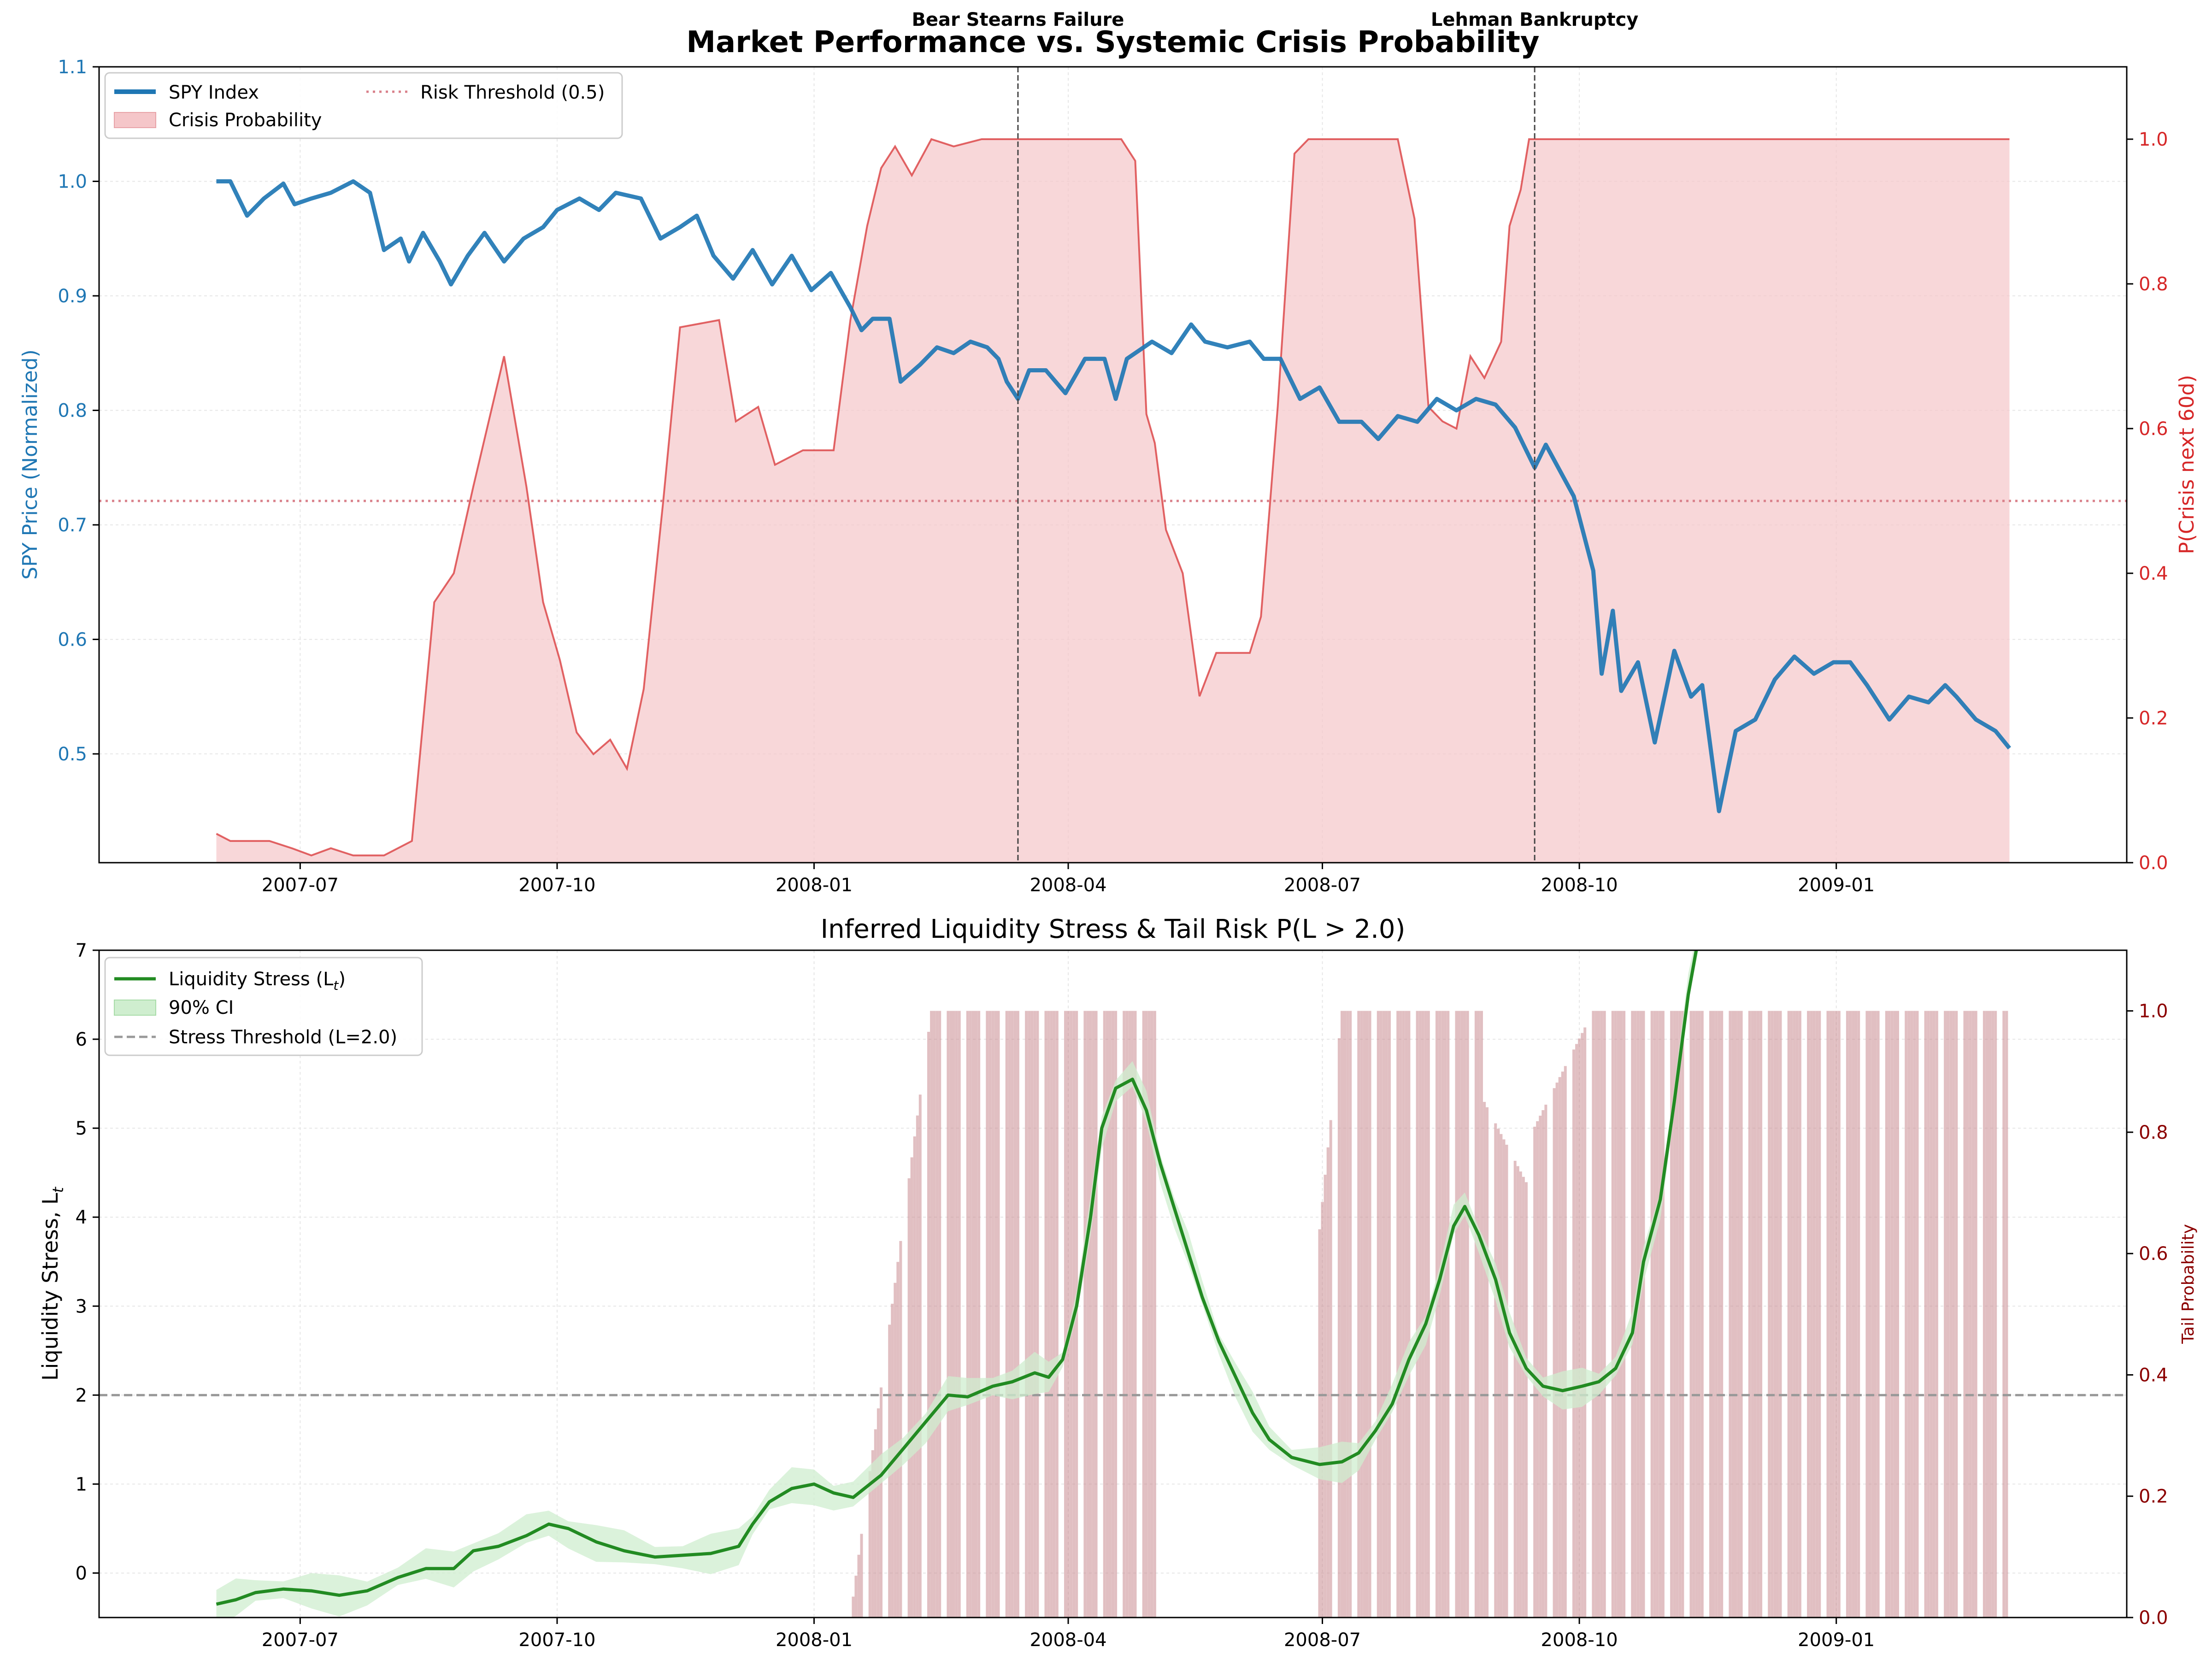  I want to click on top-x-tick-label-1: 2007-10, so click(556, 885).